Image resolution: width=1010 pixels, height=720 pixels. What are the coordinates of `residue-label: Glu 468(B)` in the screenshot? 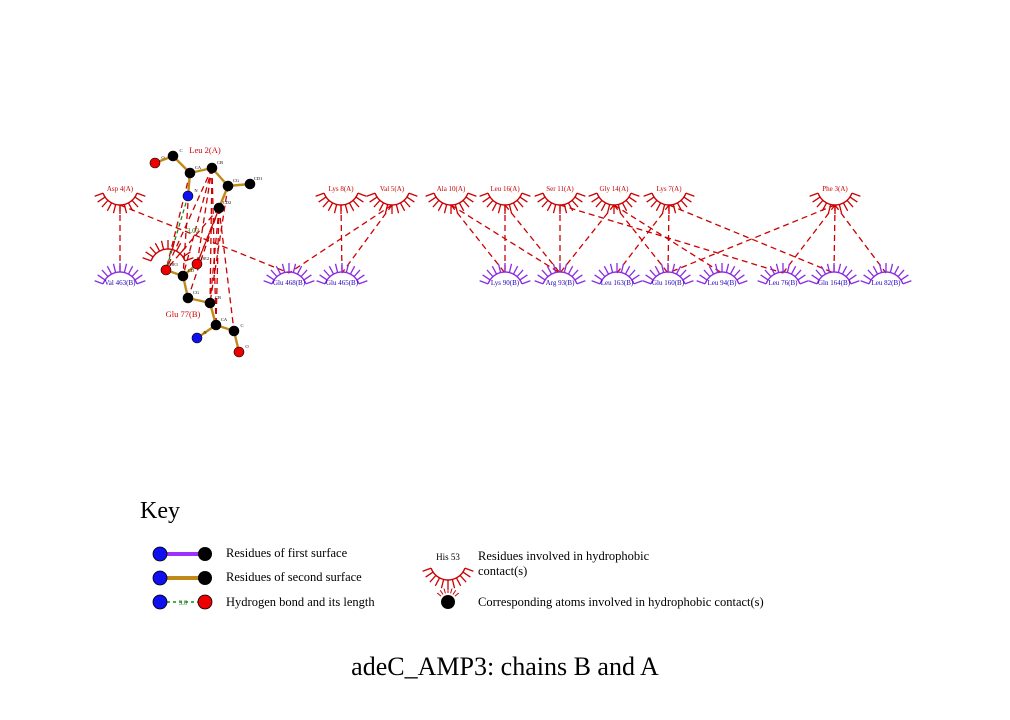 It's located at (289, 283).